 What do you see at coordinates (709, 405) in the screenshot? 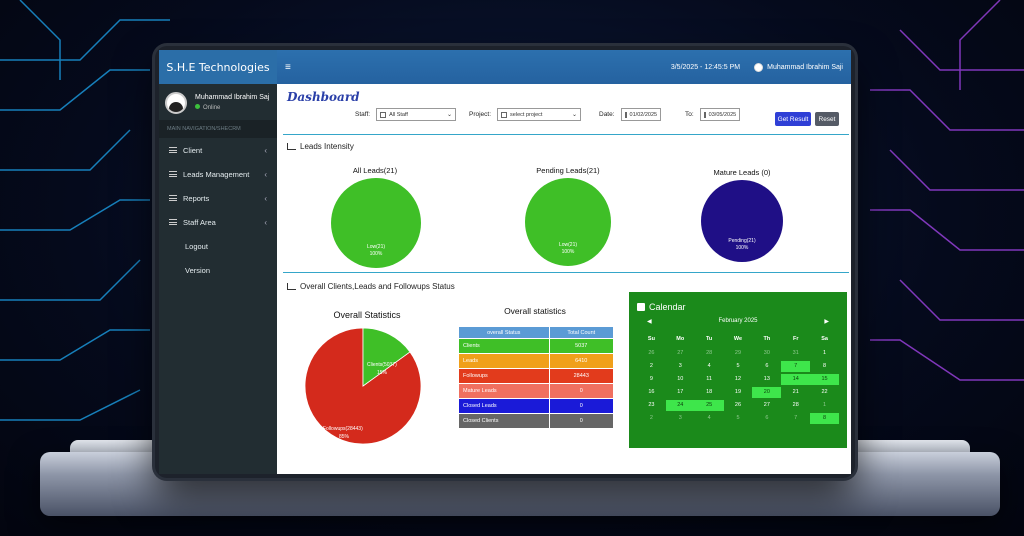
I see `calendar-day: 25` at bounding box center [709, 405].